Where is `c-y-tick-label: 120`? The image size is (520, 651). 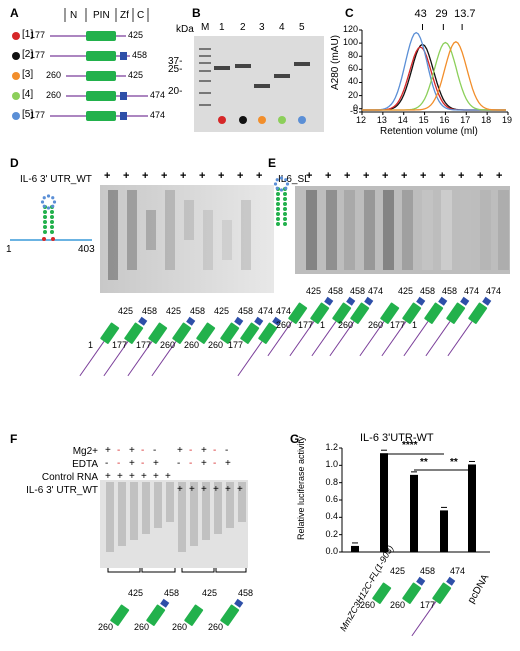 c-y-tick-label: 120 is located at coordinates (350, 29).